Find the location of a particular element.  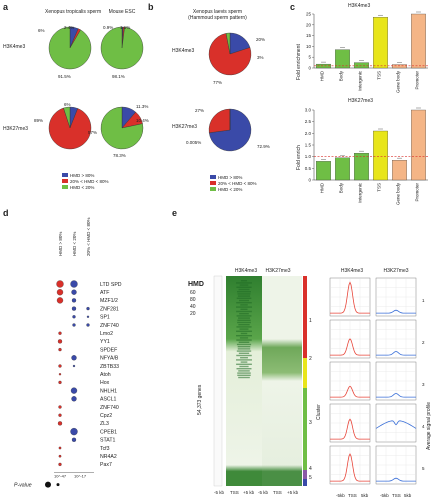

c1-cat-label-0: HMD is located at coordinates (322, 75).